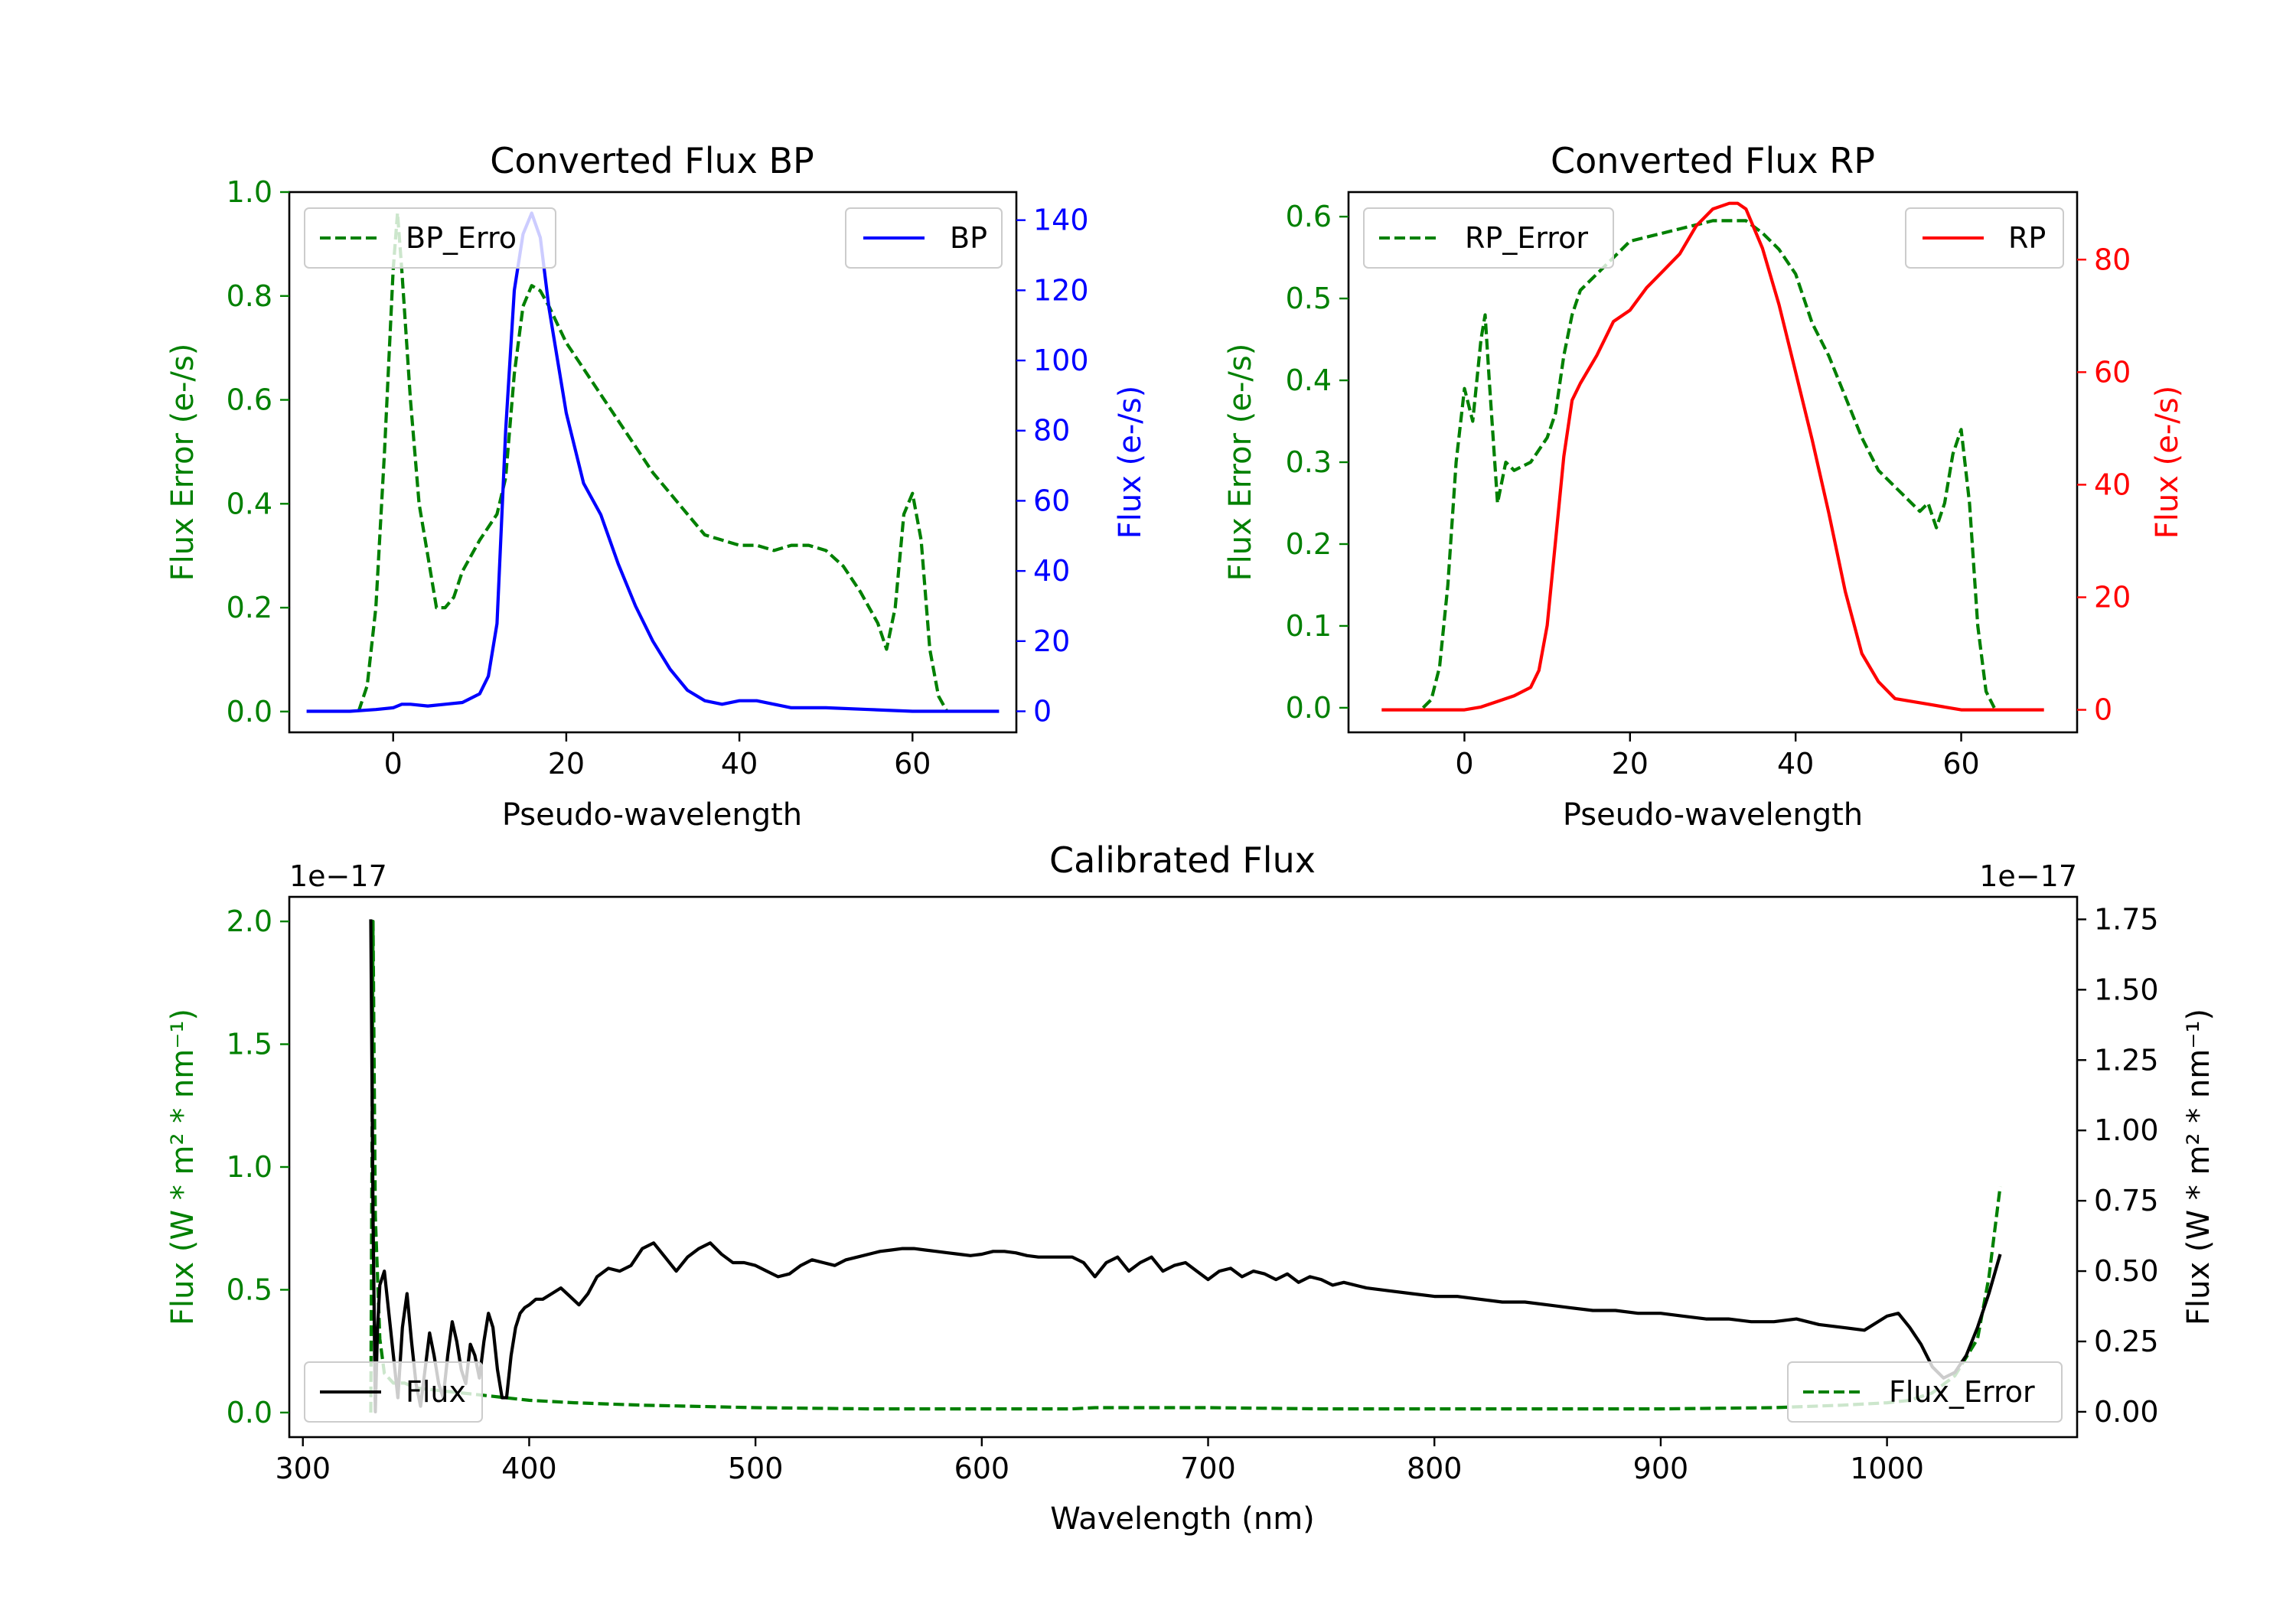  I want to click on rp-x-tick-label: 20, so click(1630, 764).